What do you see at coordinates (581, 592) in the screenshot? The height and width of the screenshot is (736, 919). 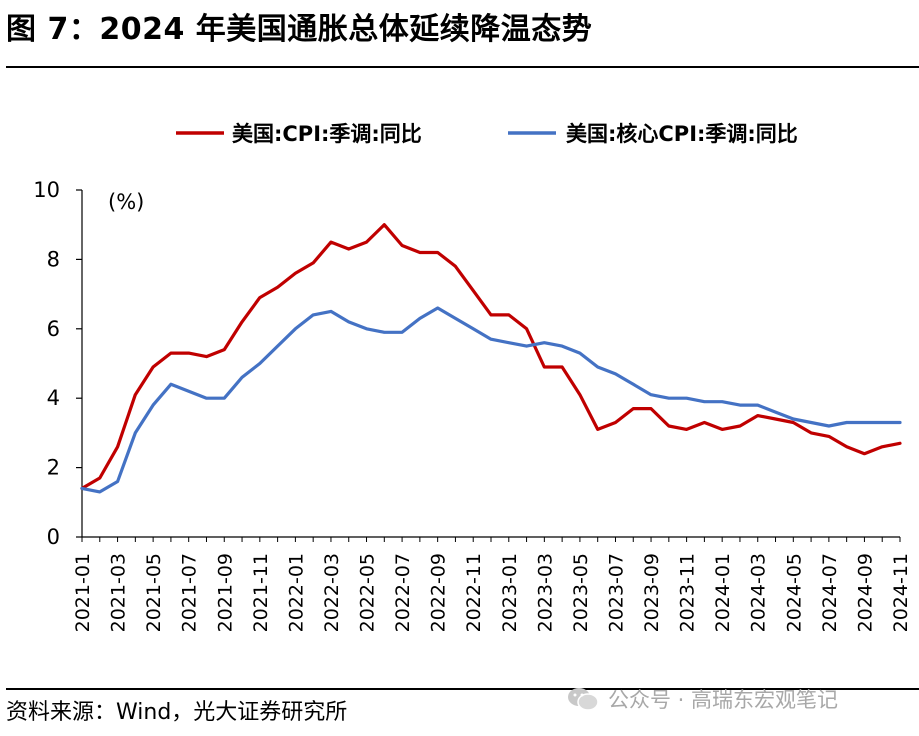 I see `x-tick-label: 2023-05` at bounding box center [581, 592].